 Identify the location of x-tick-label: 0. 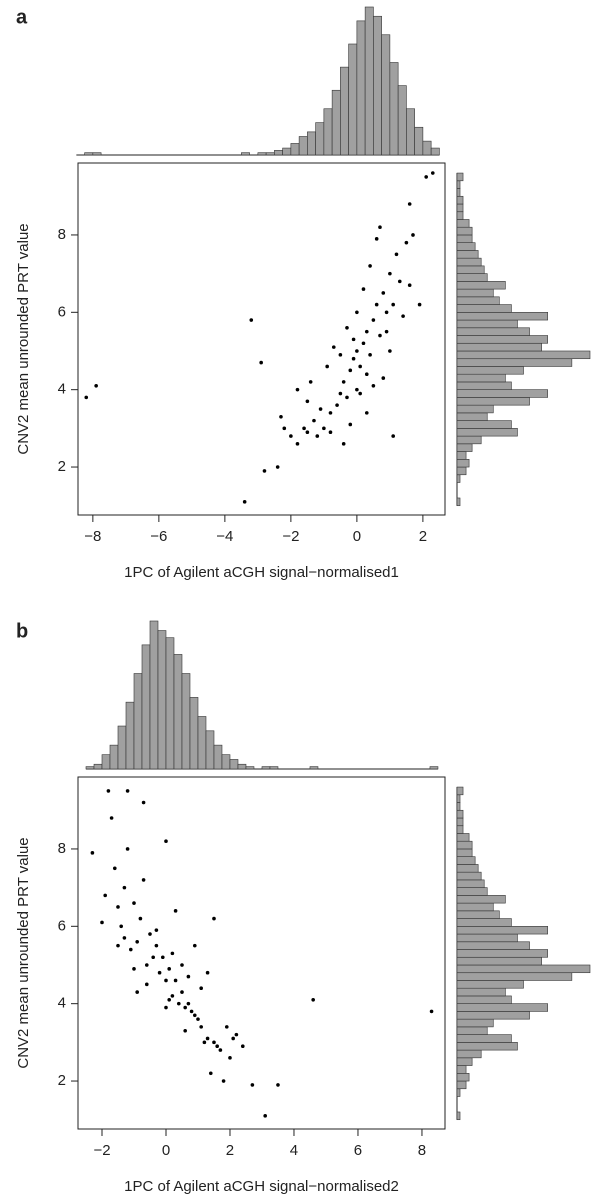
(357, 536).